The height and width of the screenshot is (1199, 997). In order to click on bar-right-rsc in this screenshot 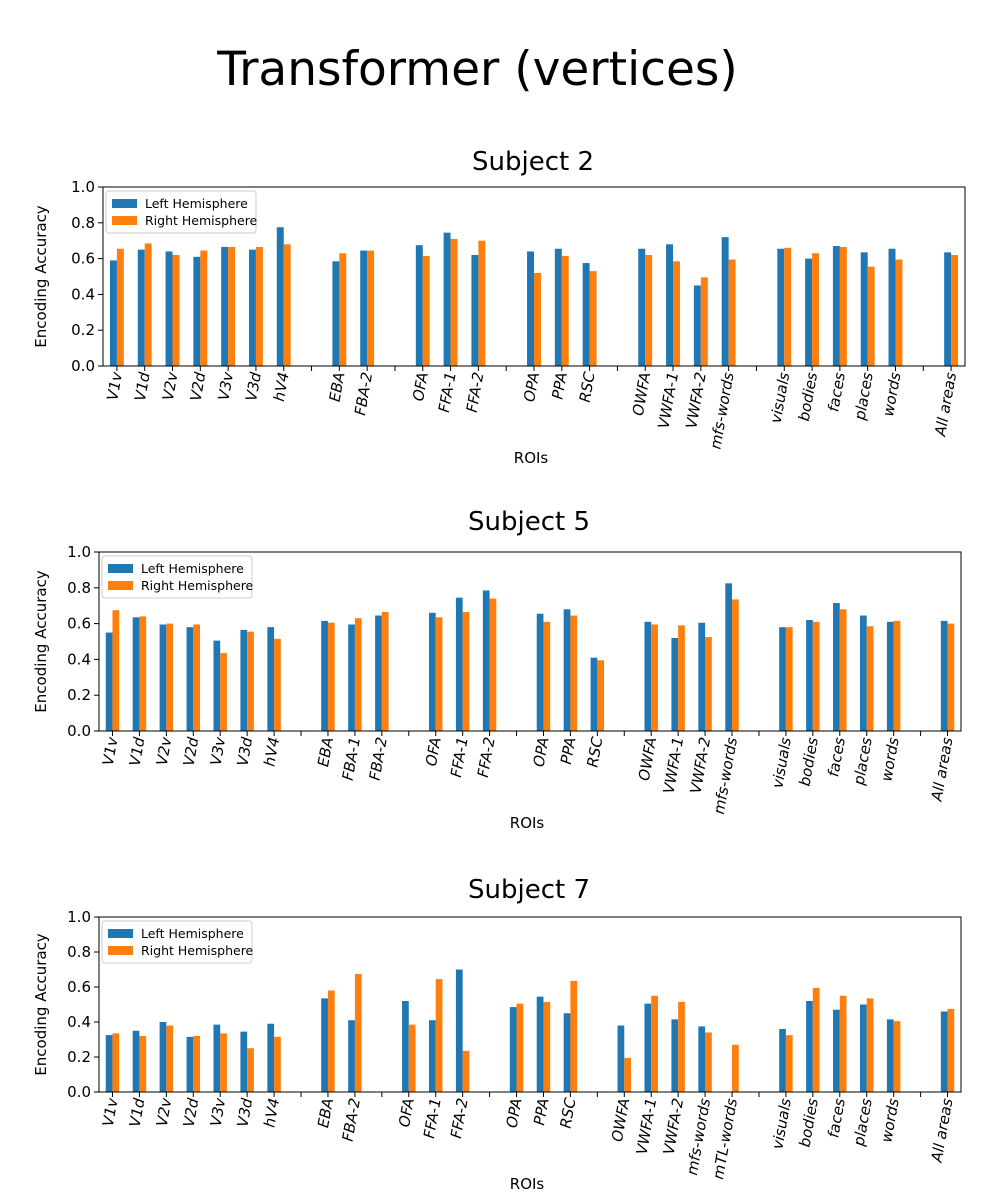, I will do `click(574, 1036)`.